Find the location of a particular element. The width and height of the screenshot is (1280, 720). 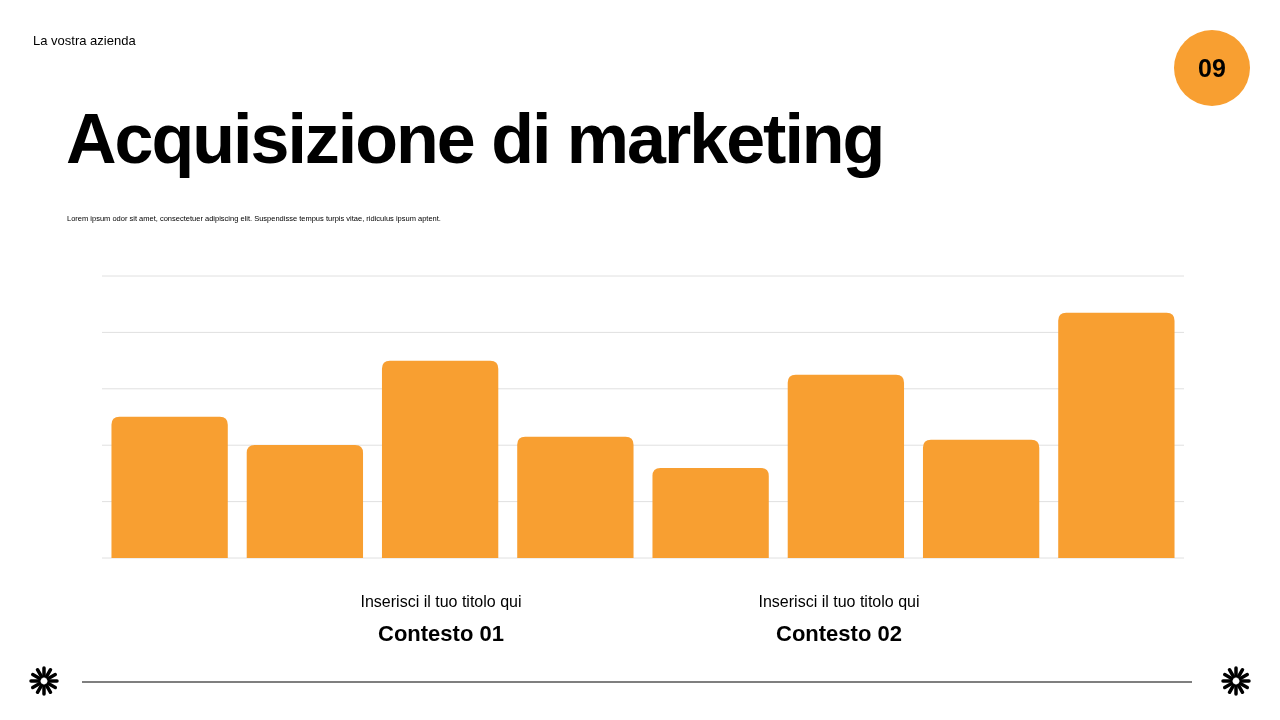

text: Contesto 02 is located at coordinates (839, 633).